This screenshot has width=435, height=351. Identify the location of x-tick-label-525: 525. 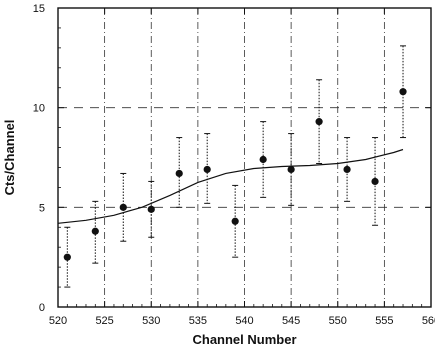
(104, 321).